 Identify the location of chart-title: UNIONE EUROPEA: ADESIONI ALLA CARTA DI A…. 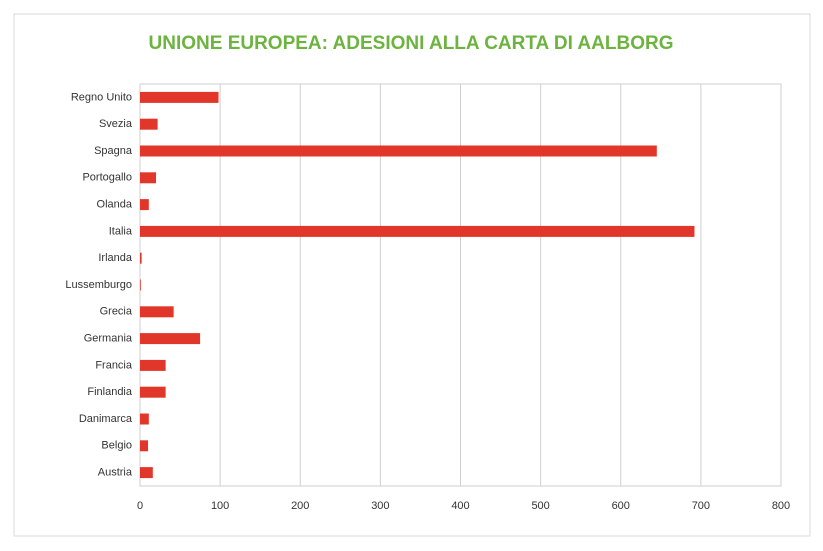
(411, 43).